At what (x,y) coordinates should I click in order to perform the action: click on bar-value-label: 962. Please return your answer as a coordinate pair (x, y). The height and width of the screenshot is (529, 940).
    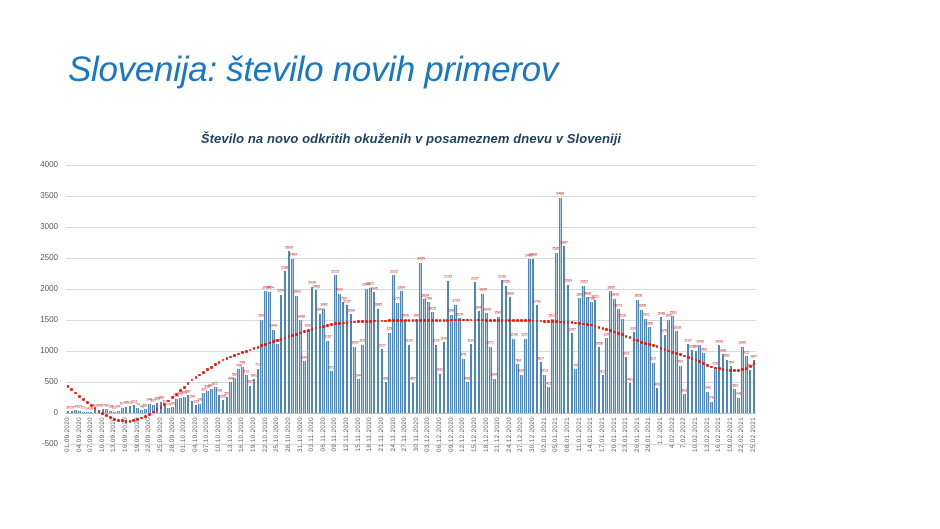
    Looking at the image, I should click on (703, 349).